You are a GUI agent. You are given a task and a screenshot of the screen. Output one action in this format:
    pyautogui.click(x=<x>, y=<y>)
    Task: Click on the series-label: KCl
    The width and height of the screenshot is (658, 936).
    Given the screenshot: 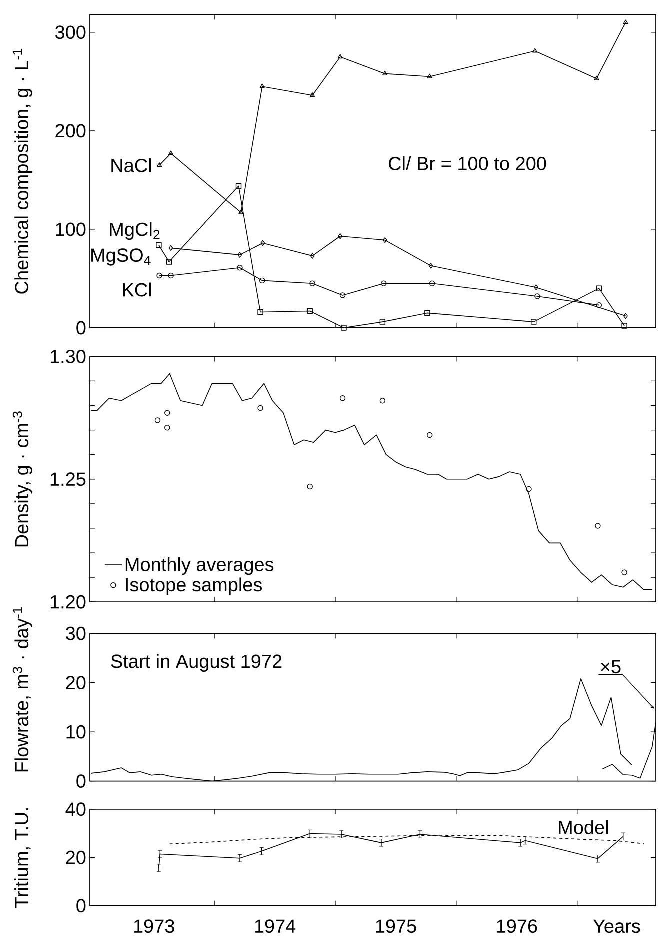 What is the action you would take?
    pyautogui.click(x=137, y=289)
    